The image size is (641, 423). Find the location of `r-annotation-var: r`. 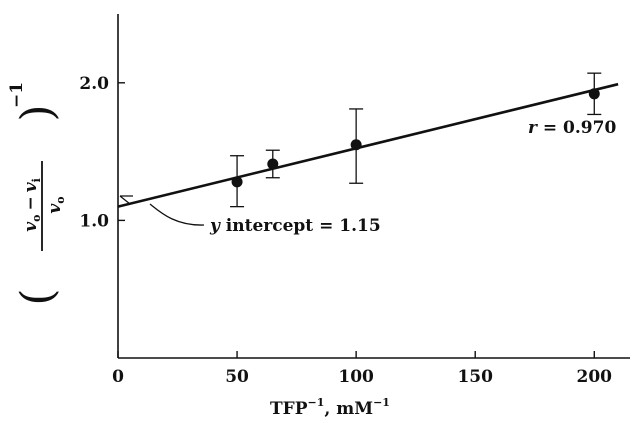

r-annotation-var: r is located at coordinates (533, 128).